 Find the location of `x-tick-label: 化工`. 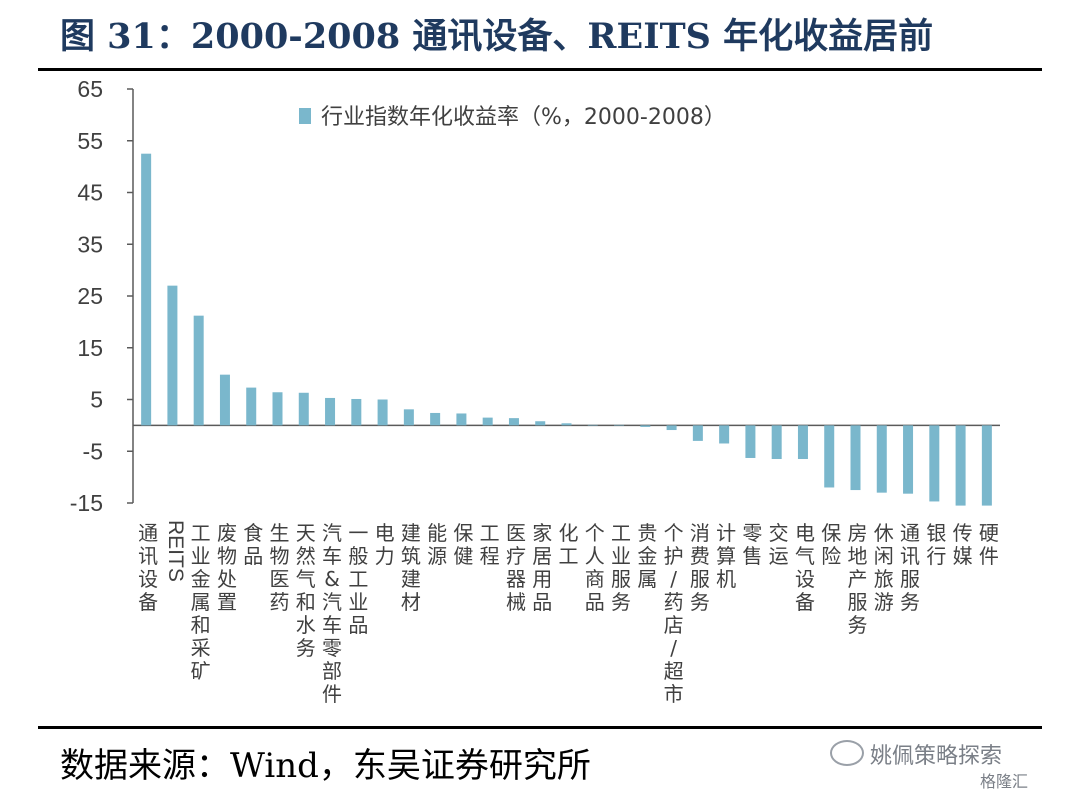

x-tick-label: 化工 is located at coordinates (569, 544).